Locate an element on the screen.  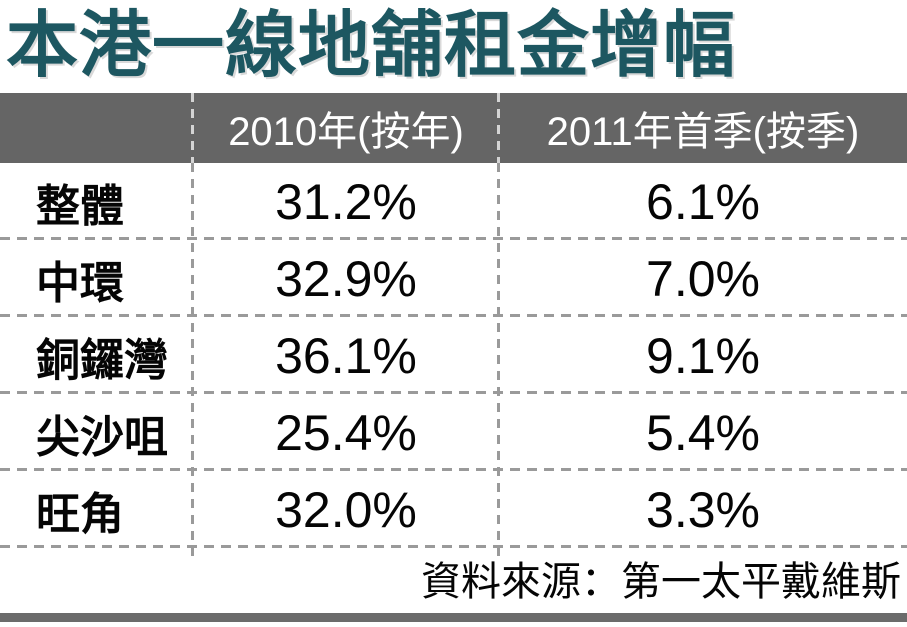
table-row: 銅鑼灣 36.1% 9.1% is located at coordinates (453, 355).